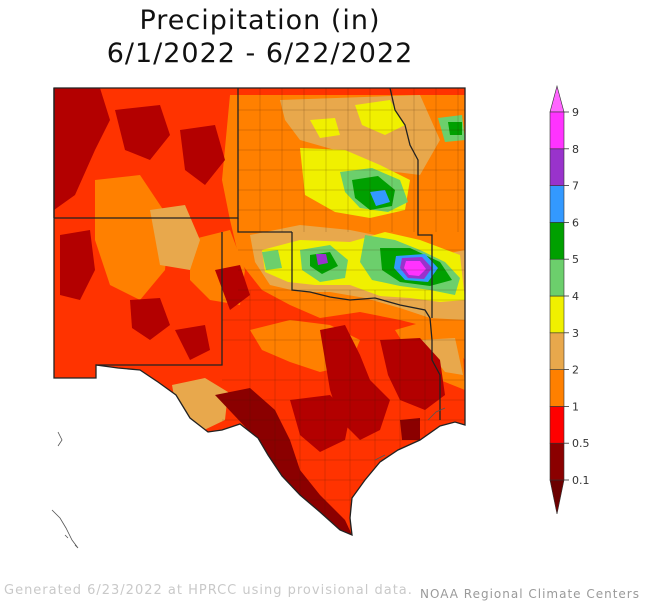  What do you see at coordinates (557, 497) in the screenshot?
I see `legend-low-arrow` at bounding box center [557, 497].